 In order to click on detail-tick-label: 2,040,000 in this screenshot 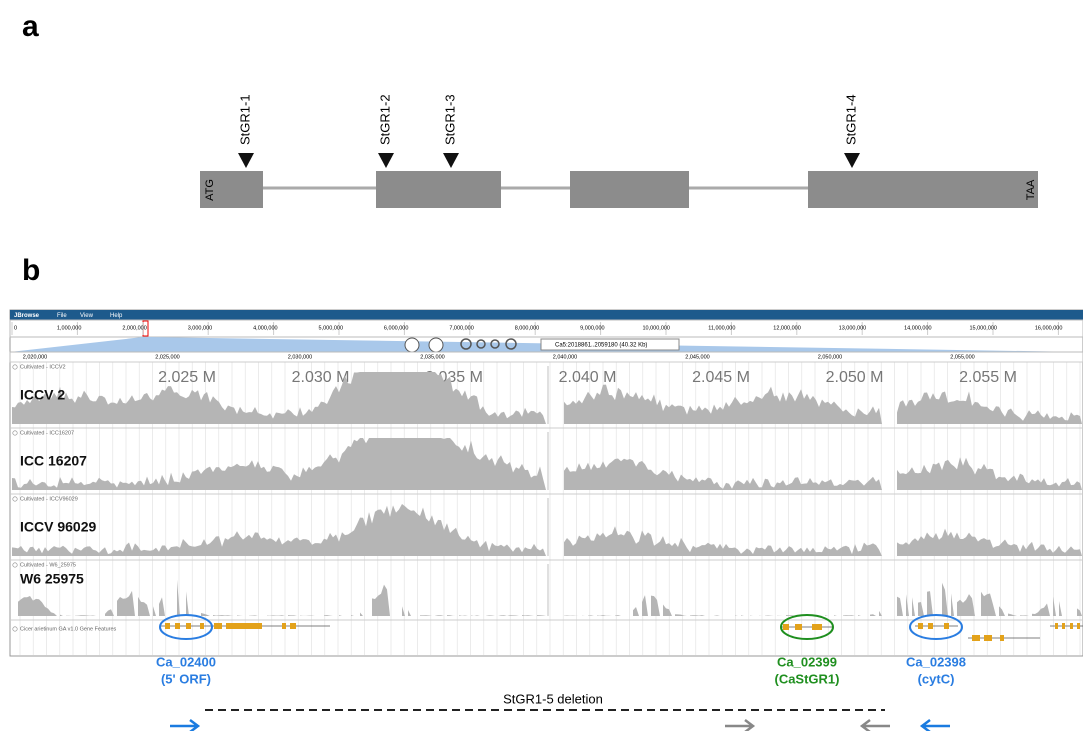, I will do `click(565, 357)`.